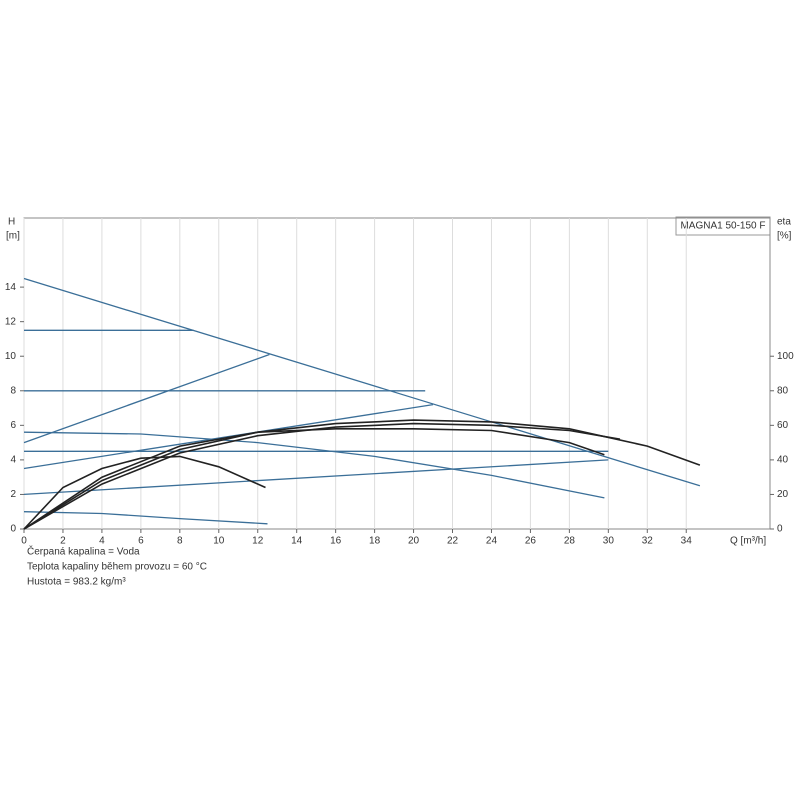 This screenshot has height=800, width=800. I want to click on label-box-text: MAGNA1 50-150 F, so click(722, 226).